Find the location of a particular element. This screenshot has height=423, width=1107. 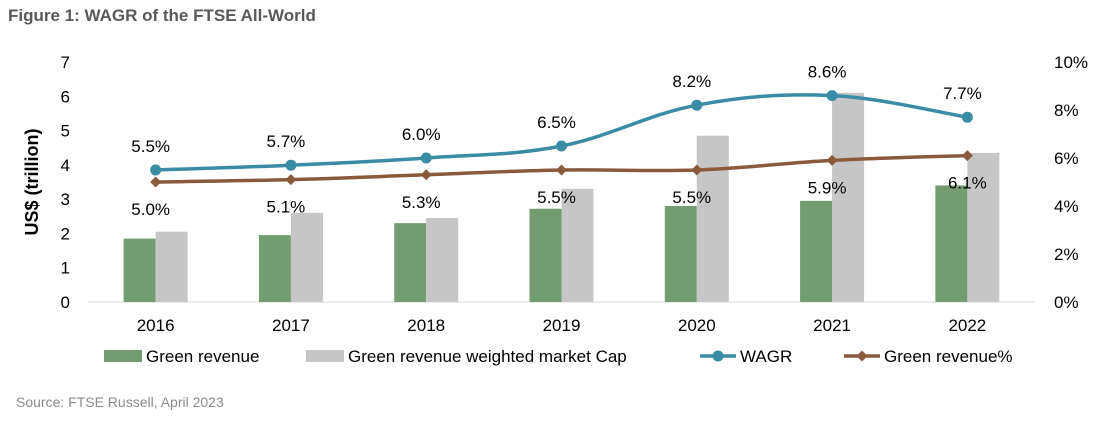

y2-tick-label: 6% is located at coordinates (1066, 158).